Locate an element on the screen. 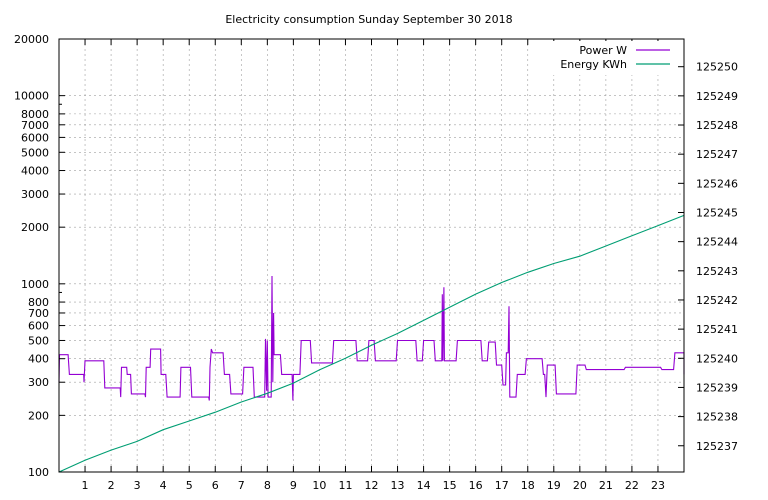 This screenshot has width=768, height=500. y2-tick-label: 125237 is located at coordinates (717, 446).